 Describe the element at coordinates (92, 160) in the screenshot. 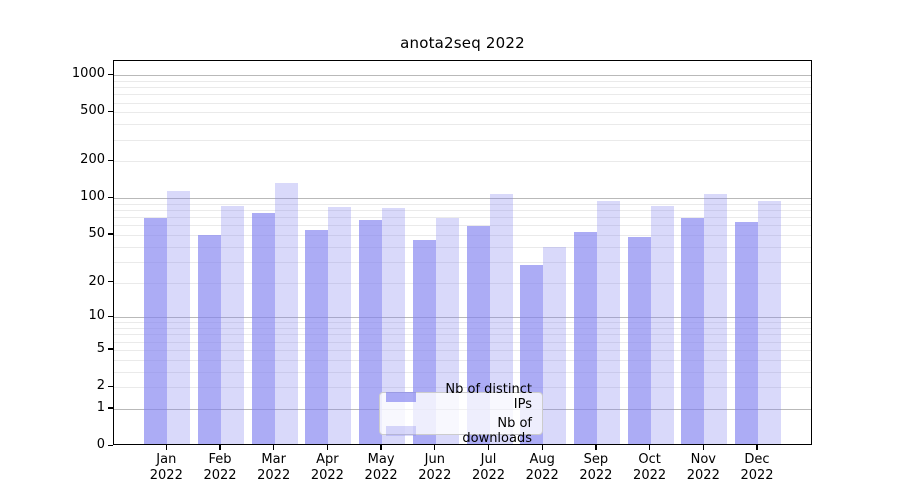

I see `y-tick-label: 200` at that location.